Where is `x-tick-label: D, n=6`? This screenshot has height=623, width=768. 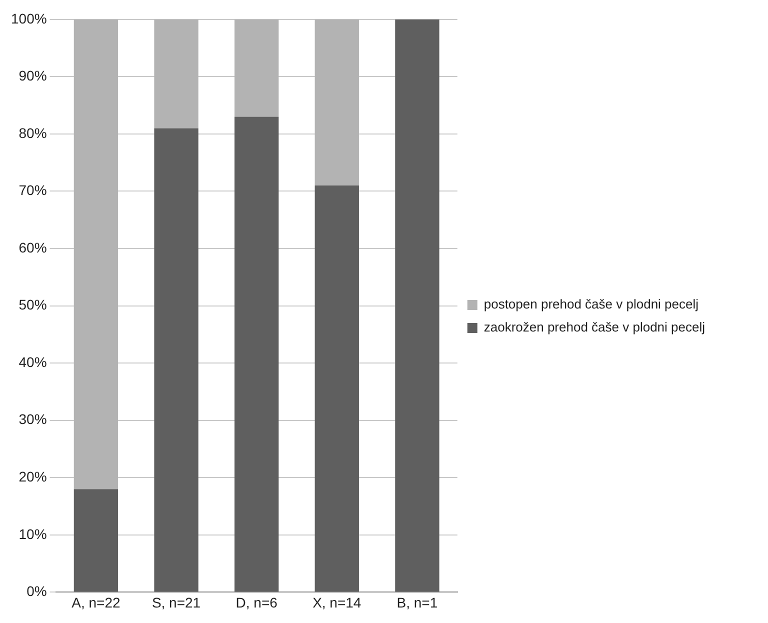 x-tick-label: D, n=6 is located at coordinates (257, 602).